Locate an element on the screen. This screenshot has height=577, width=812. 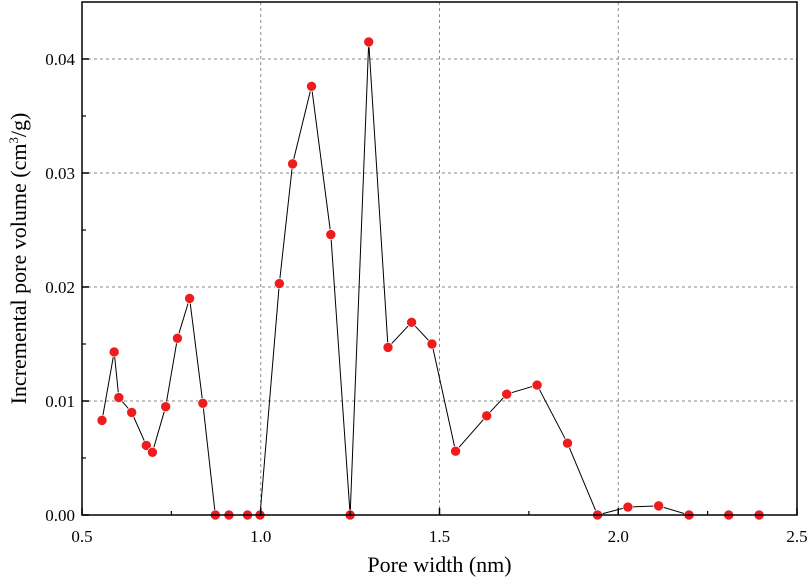
y-axis-title: Incremental pore volume (cm3/g) is located at coordinates (18, 259).